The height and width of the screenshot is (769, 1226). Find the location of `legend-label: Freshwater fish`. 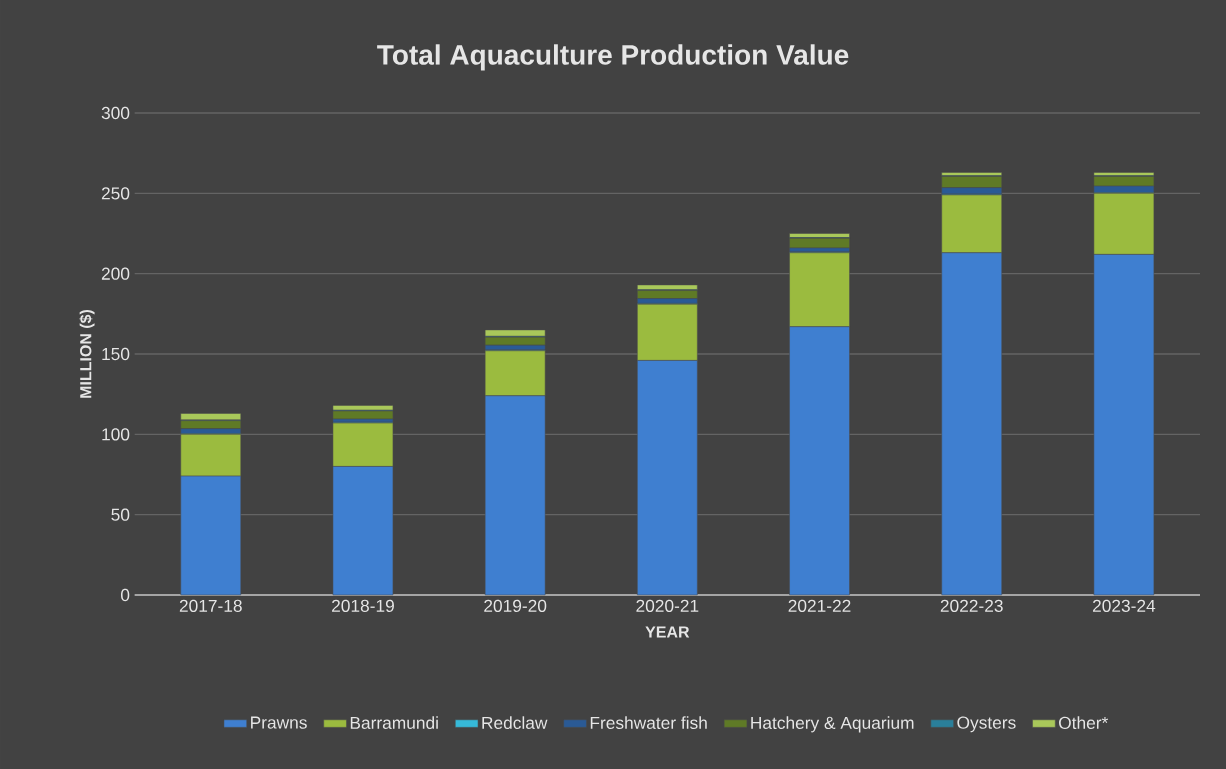

legend-label: Freshwater fish is located at coordinates (648, 723).